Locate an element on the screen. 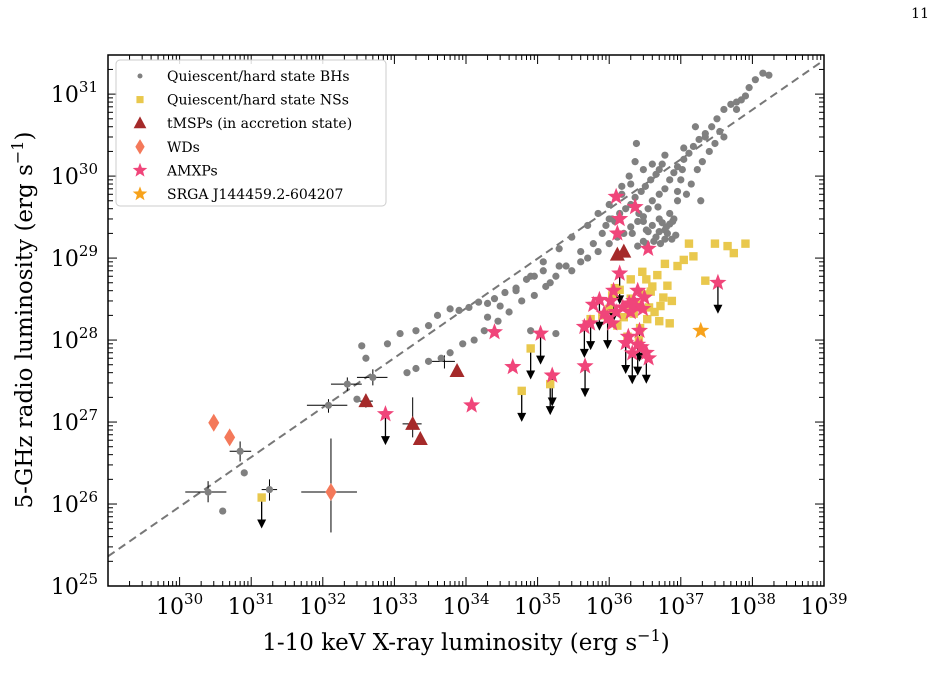 The height and width of the screenshot is (686, 943). legend-label: Quiescent/hard state NSs is located at coordinates (258, 101).